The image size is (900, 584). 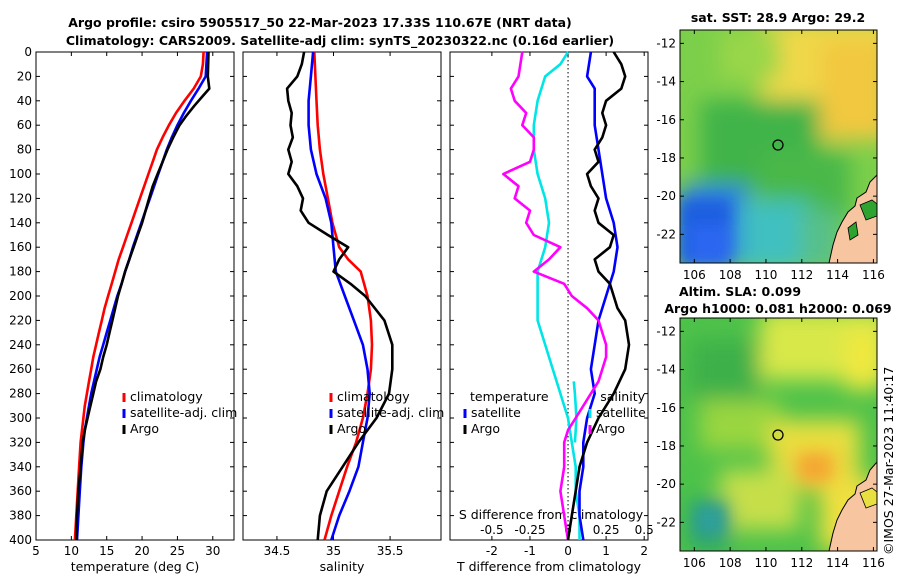 What do you see at coordinates (622, 396) in the screenshot?
I see `legend-title: salinity` at bounding box center [622, 396].